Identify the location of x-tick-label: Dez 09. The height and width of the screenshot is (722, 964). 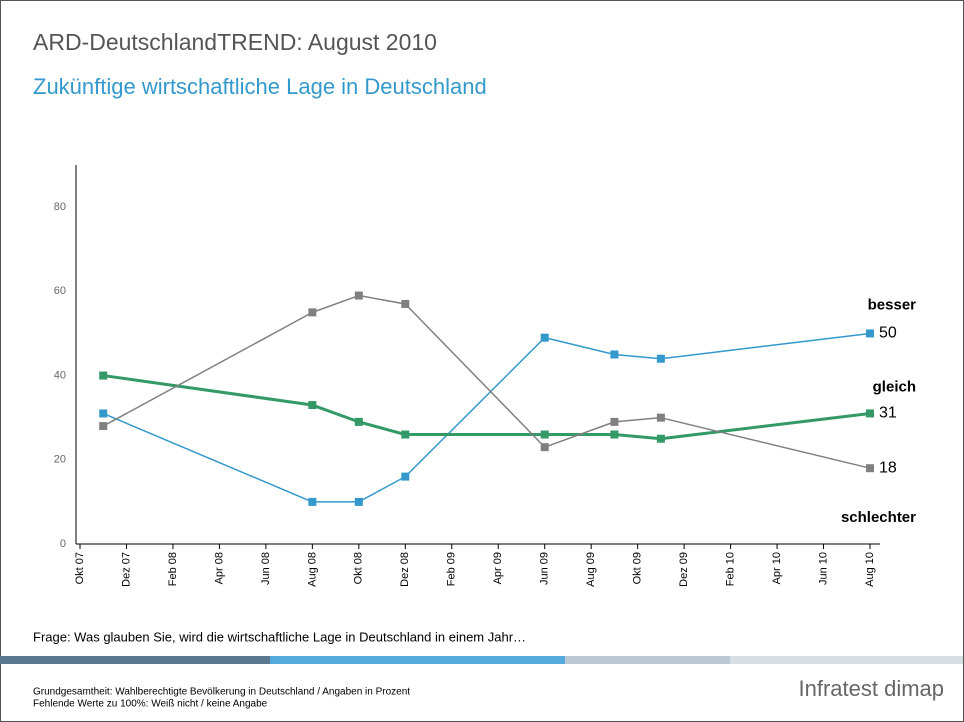
(684, 569).